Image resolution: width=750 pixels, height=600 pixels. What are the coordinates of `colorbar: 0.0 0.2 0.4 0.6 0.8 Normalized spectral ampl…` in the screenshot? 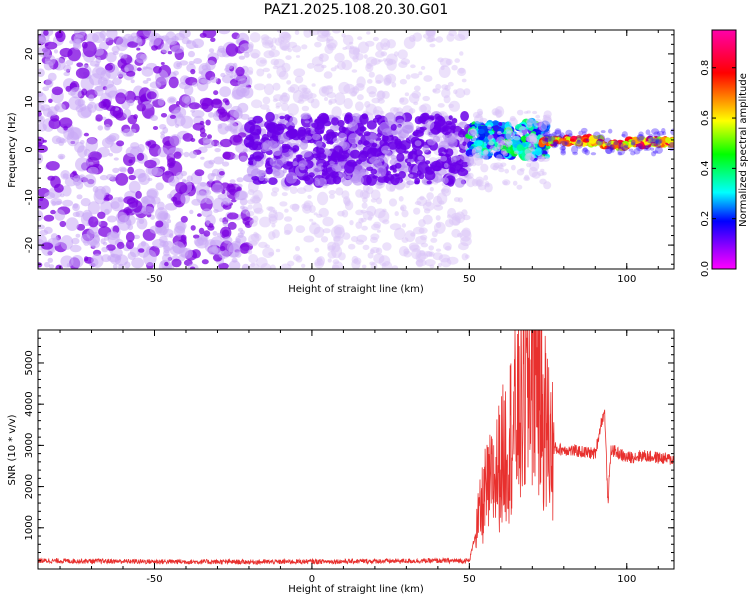 It's located at (724, 153).